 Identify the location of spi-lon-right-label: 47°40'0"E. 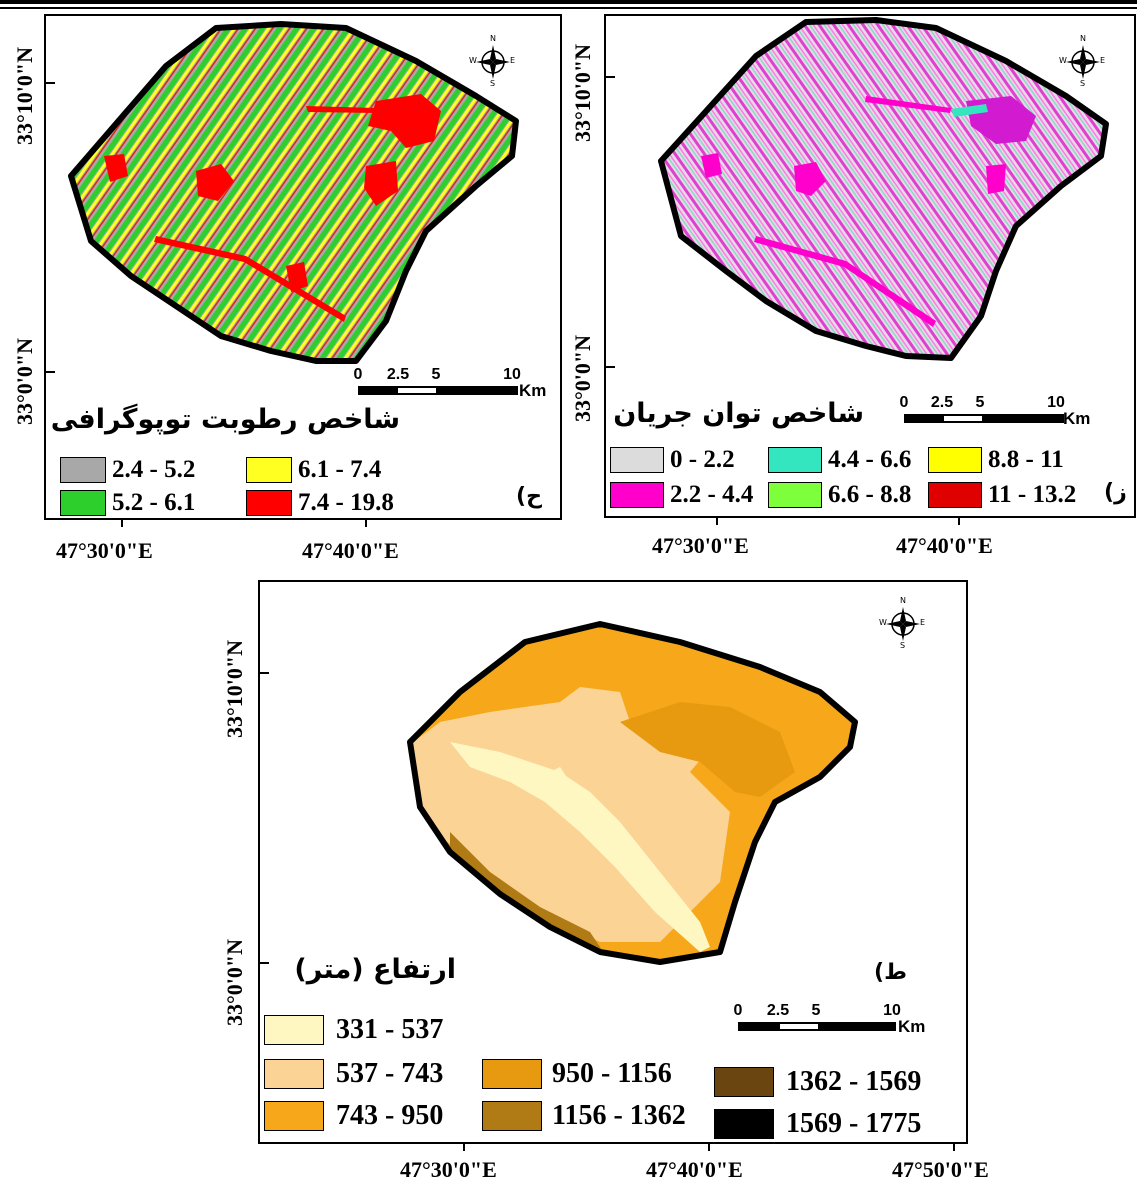
(944, 545).